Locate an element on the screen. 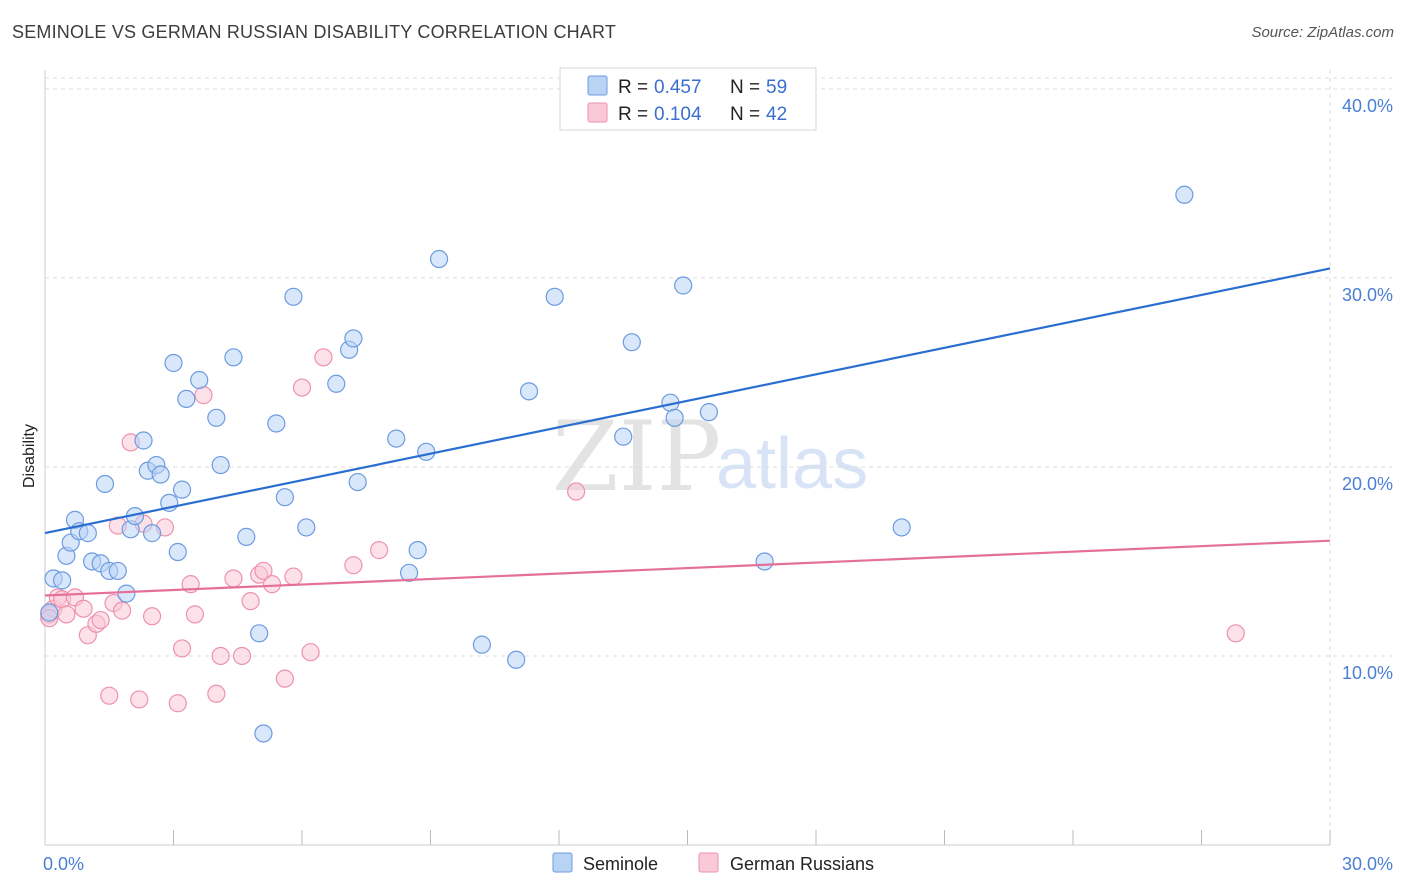 The height and width of the screenshot is (892, 1406). legend-swatch-german-russians is located at coordinates (597, 112).